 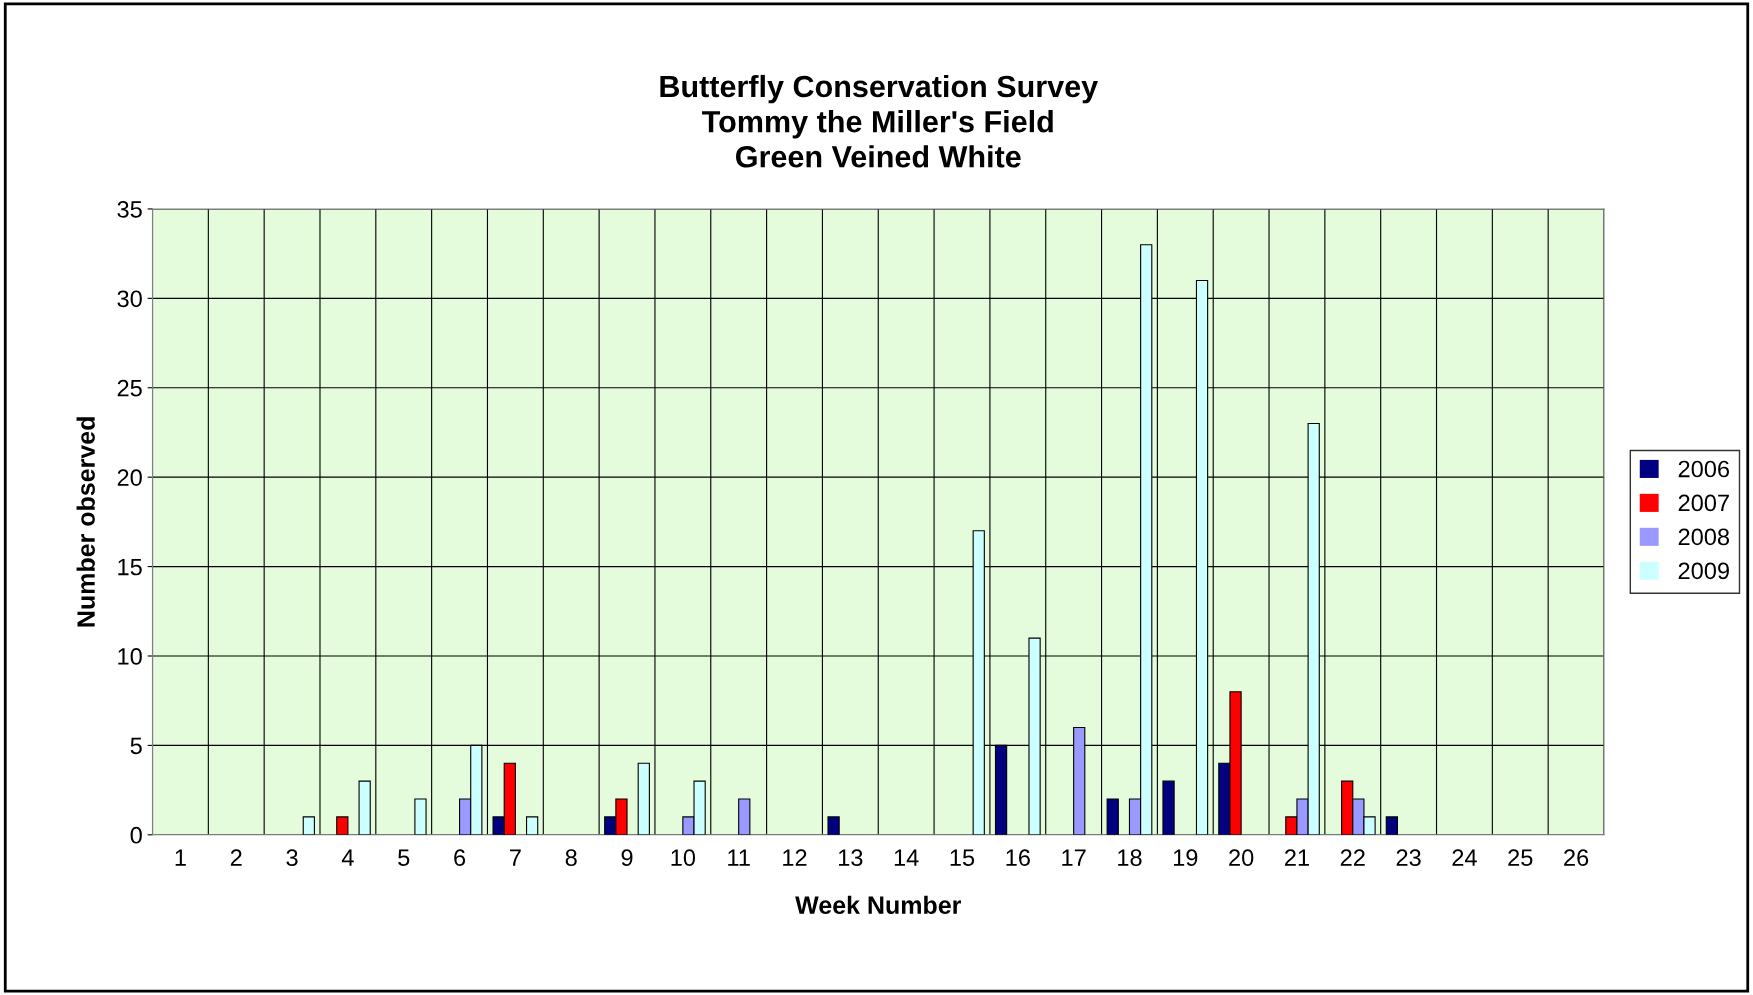 I want to click on x-tick-label: 6, so click(x=460, y=858).